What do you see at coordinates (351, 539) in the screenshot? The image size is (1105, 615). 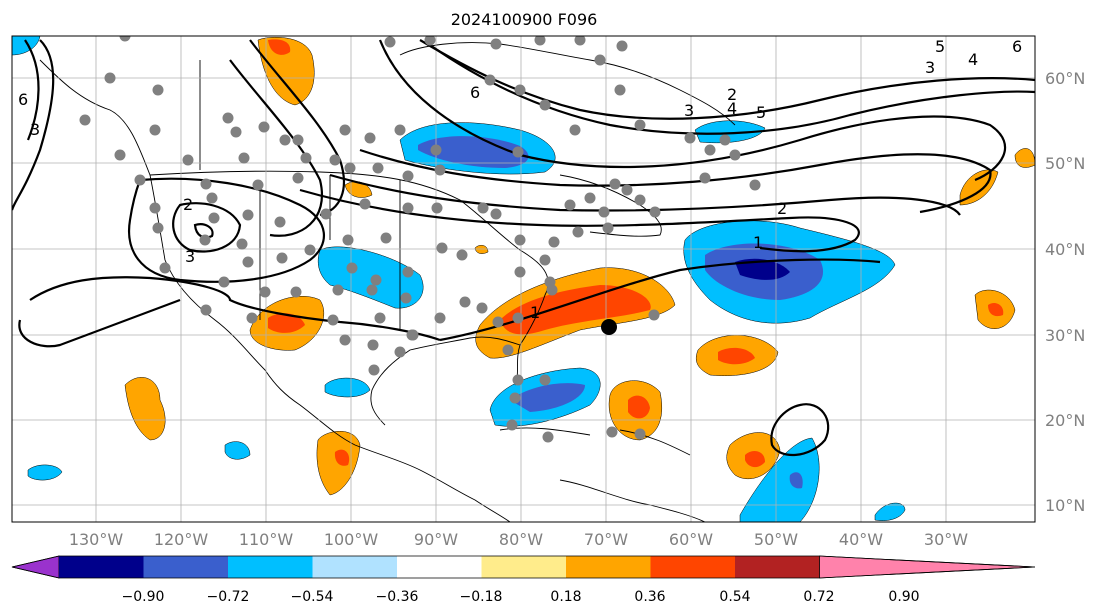 I see `lon-label: 100°W` at bounding box center [351, 539].